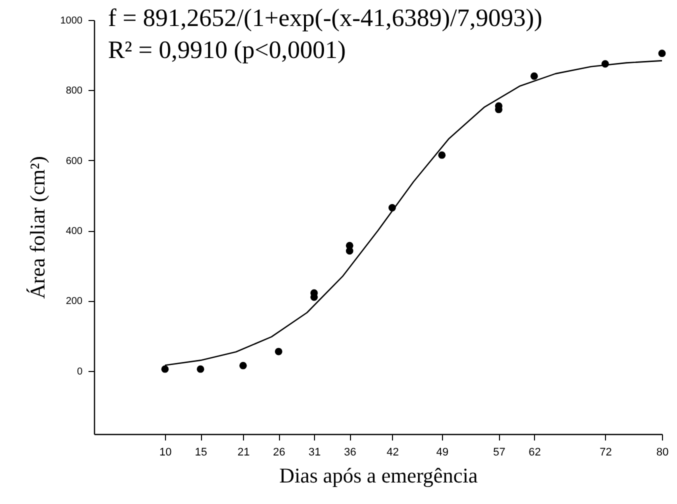 This screenshot has width=677, height=504. What do you see at coordinates (325, 18) in the screenshot?
I see `annotation: f = 891,2652/(1+exp(-(x-41,6389)/7,9093))` at bounding box center [325, 18].